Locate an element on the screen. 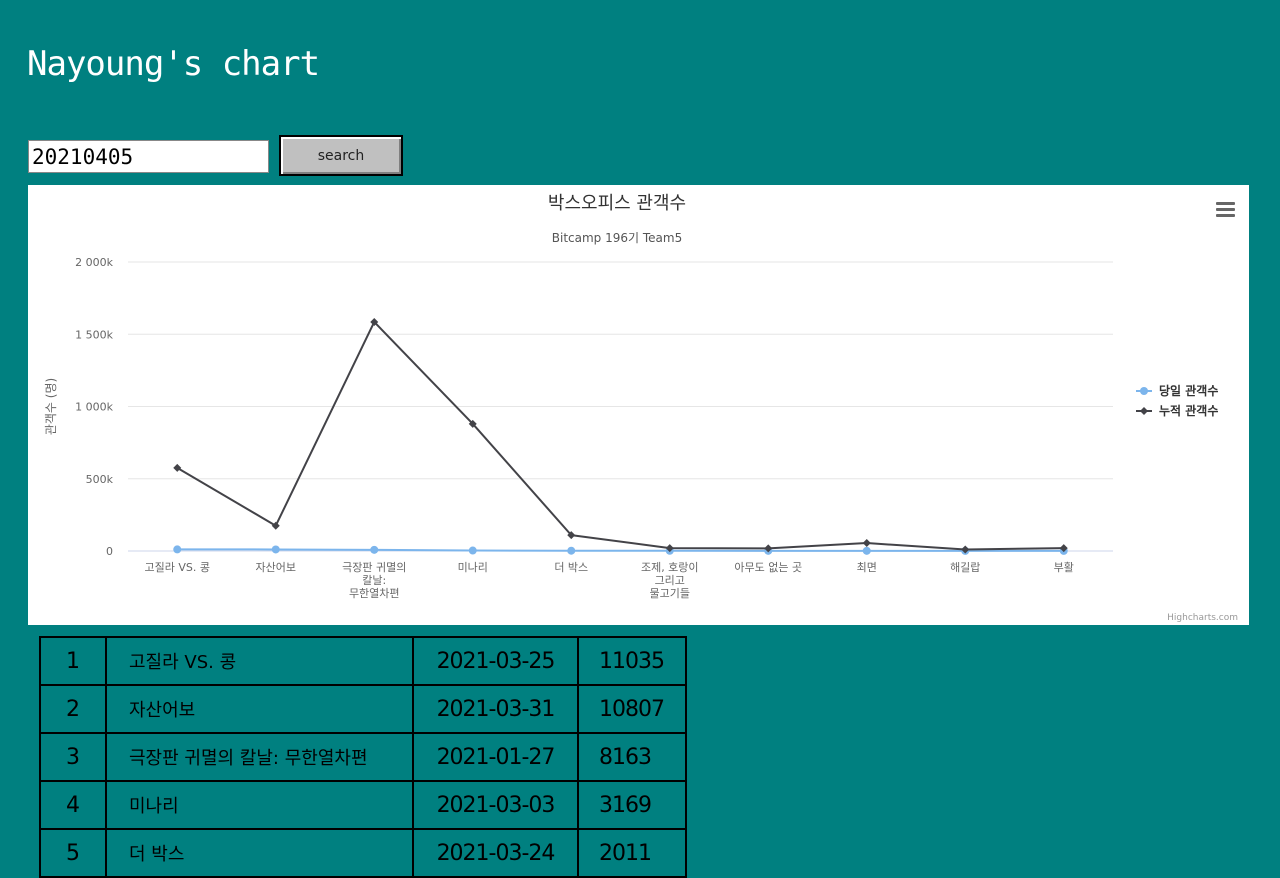  x-tick-label: 최면 is located at coordinates (867, 567).